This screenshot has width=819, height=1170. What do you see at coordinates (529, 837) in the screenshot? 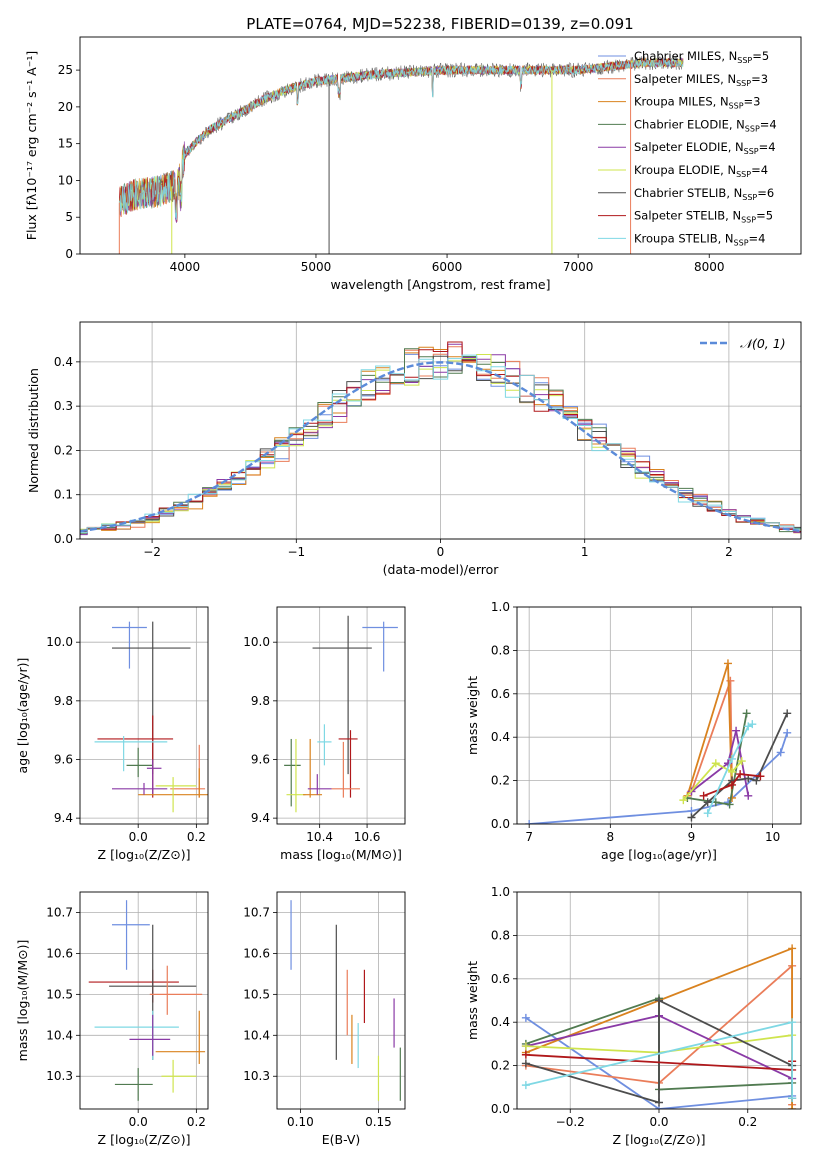
I see `x-tick-label: 7` at bounding box center [529, 837].